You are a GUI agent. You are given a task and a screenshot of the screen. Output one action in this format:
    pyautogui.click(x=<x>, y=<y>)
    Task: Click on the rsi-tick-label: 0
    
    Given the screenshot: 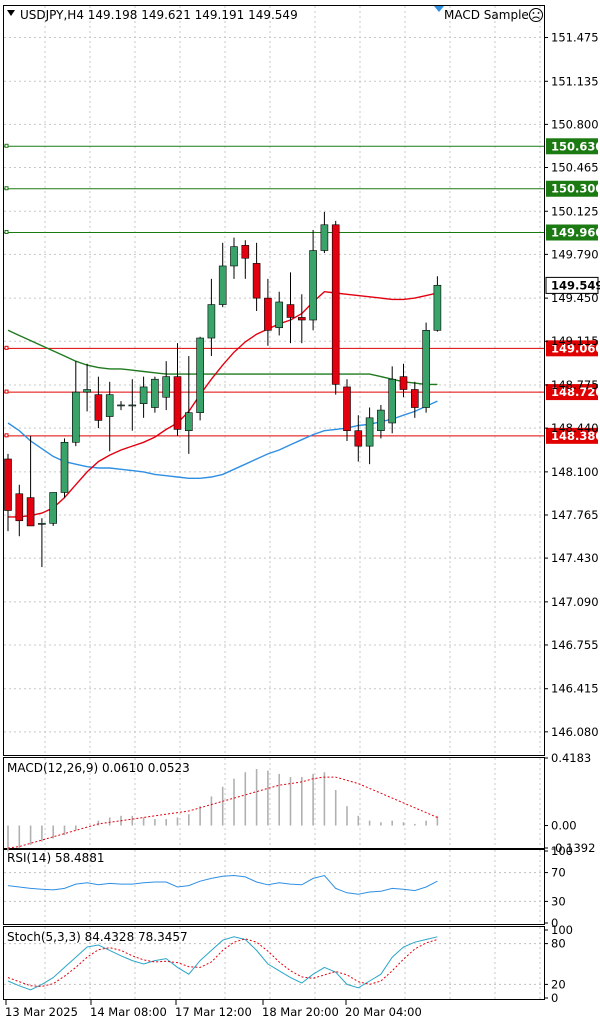 What is the action you would take?
    pyautogui.click(x=554, y=923)
    